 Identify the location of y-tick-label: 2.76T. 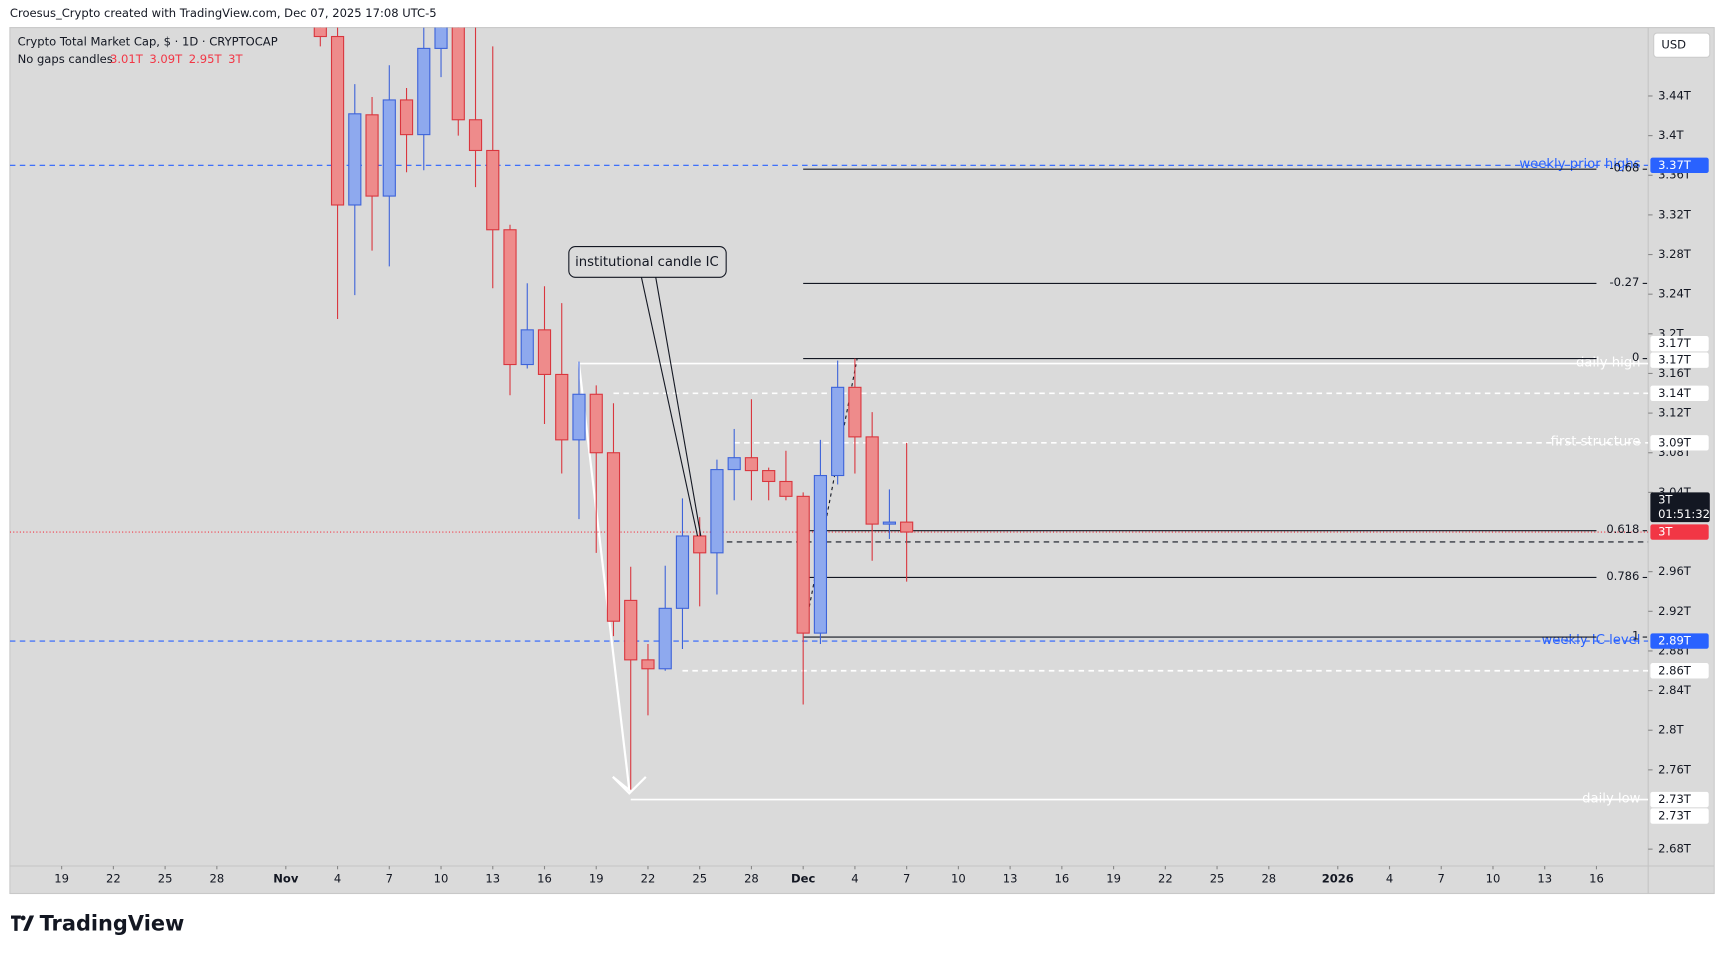
(1675, 769).